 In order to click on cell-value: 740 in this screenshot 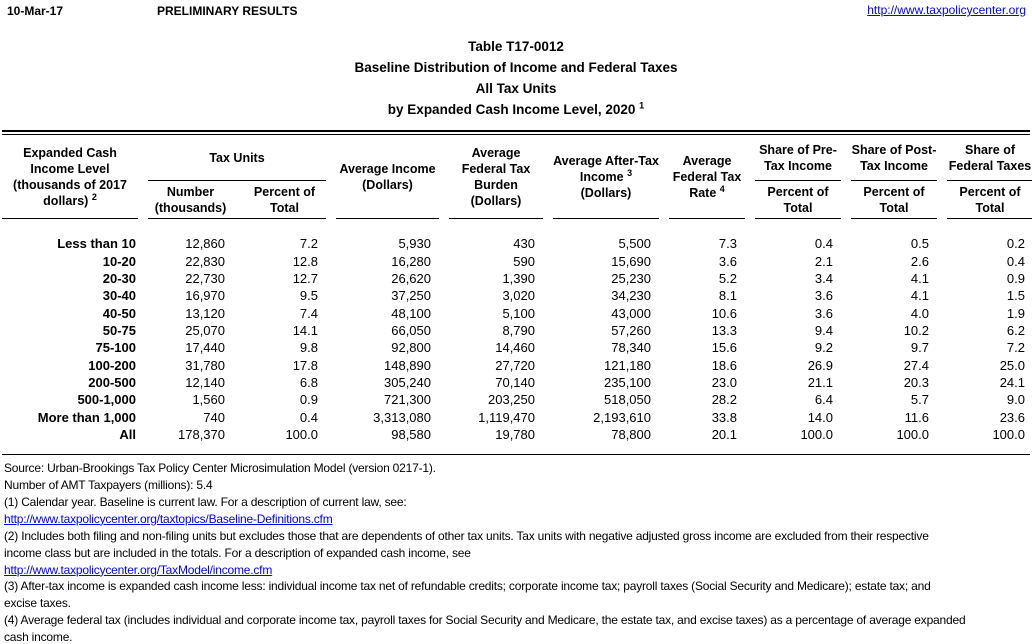, I will do `click(214, 417)`.